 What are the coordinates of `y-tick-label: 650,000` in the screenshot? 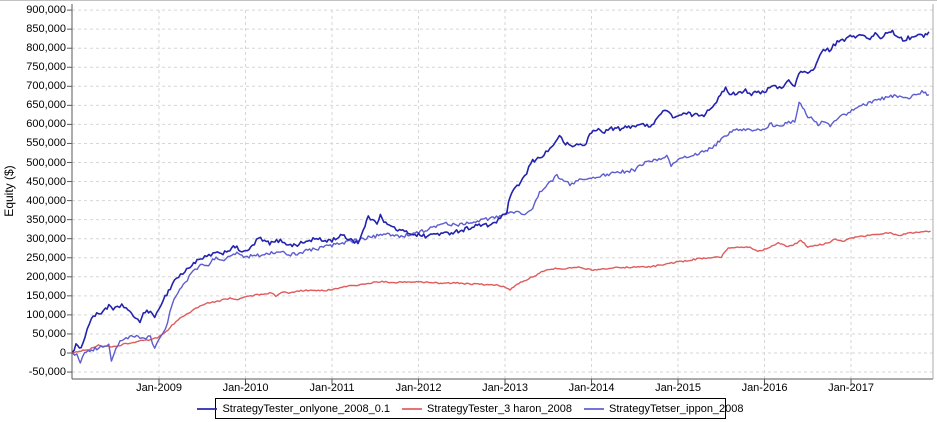 It's located at (46, 105).